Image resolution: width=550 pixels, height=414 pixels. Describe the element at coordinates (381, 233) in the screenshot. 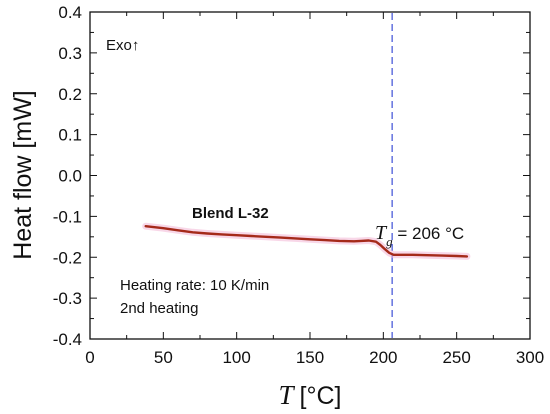

I see `tg-symbol: T` at that location.